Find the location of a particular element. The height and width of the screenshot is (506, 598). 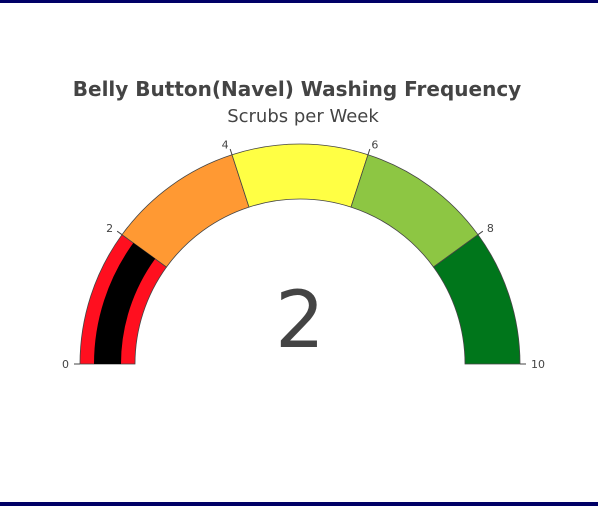

gauge-value-bar-group is located at coordinates (125, 303).